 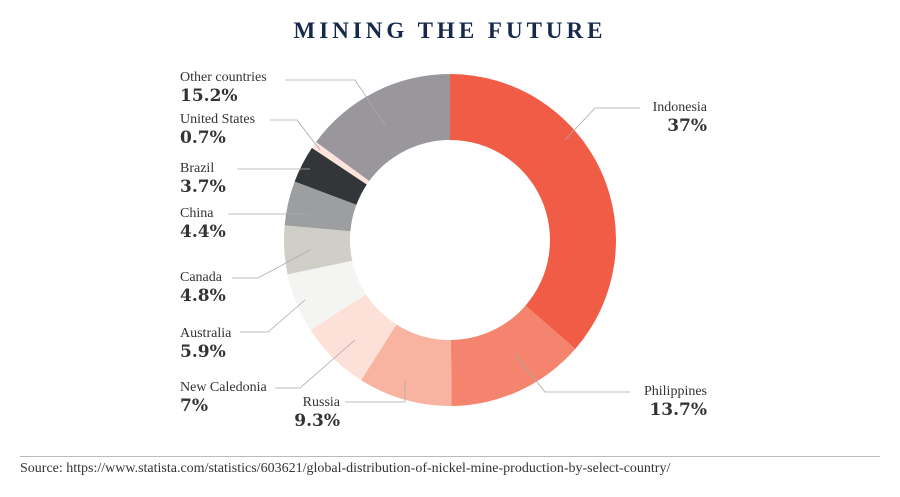 What do you see at coordinates (450, 456) in the screenshot?
I see `divider` at bounding box center [450, 456].